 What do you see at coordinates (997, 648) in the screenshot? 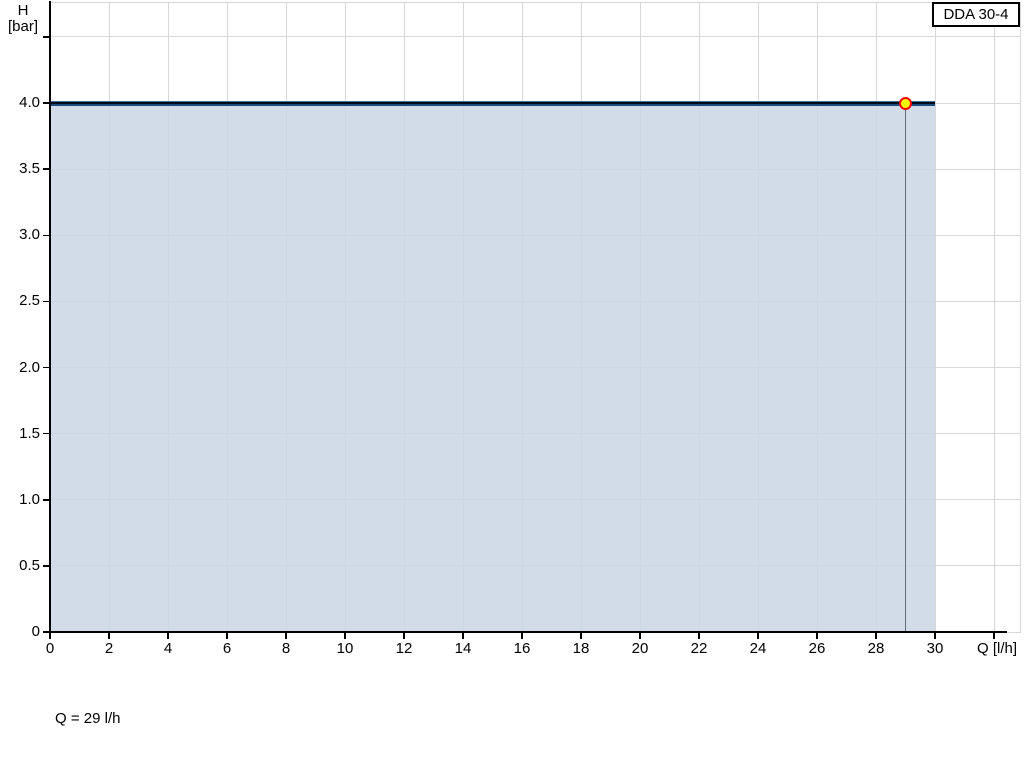
I see `x-axis-title: Q [l/h]` at bounding box center [997, 648].